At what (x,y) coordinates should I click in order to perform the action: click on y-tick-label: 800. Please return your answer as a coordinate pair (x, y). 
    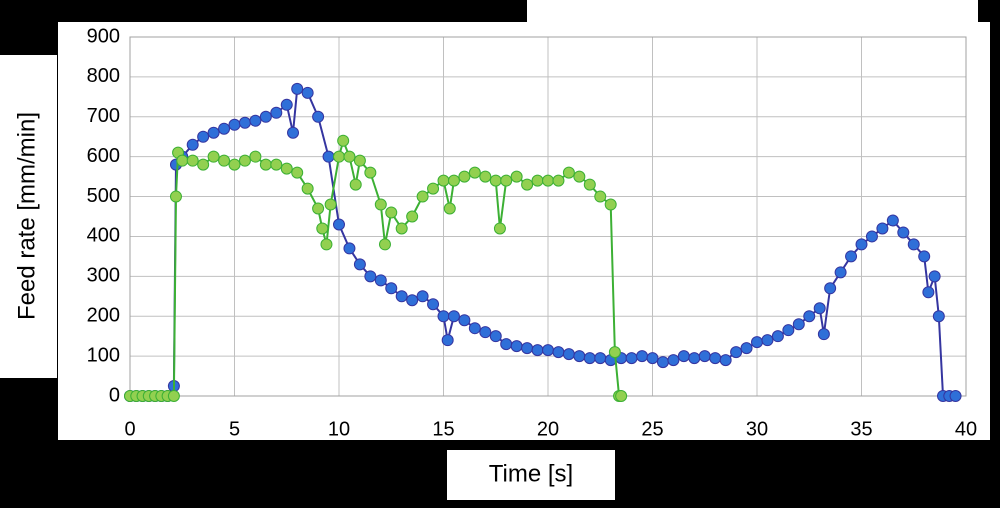
    Looking at the image, I should click on (103, 76).